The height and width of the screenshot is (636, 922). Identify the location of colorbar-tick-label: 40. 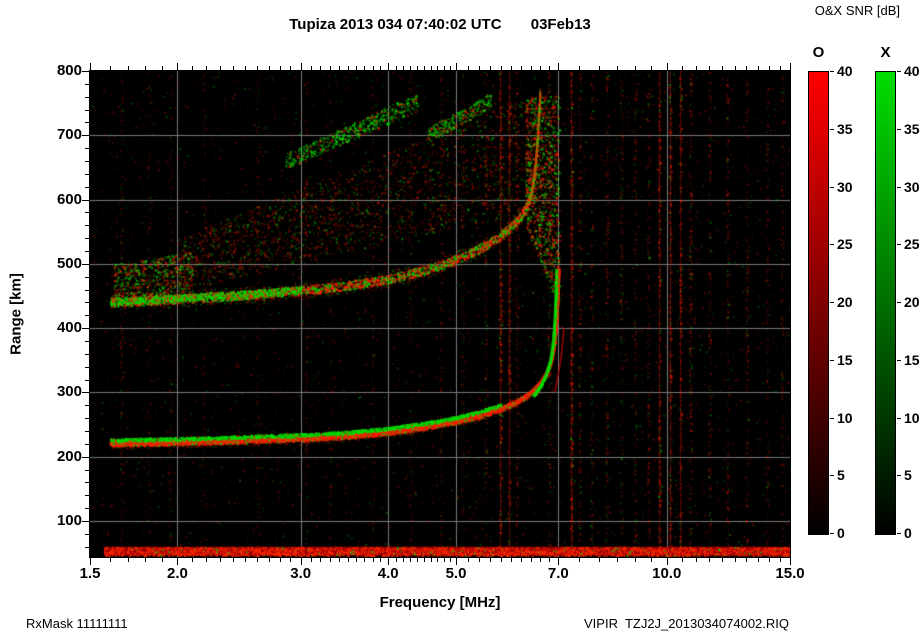
(845, 71).